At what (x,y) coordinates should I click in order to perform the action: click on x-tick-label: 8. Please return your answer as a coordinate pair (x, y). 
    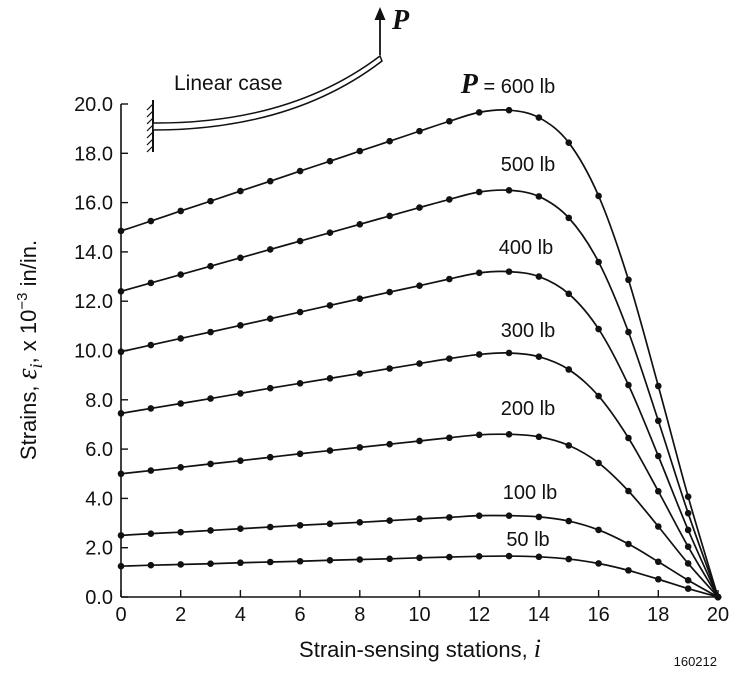
    Looking at the image, I should click on (359, 615).